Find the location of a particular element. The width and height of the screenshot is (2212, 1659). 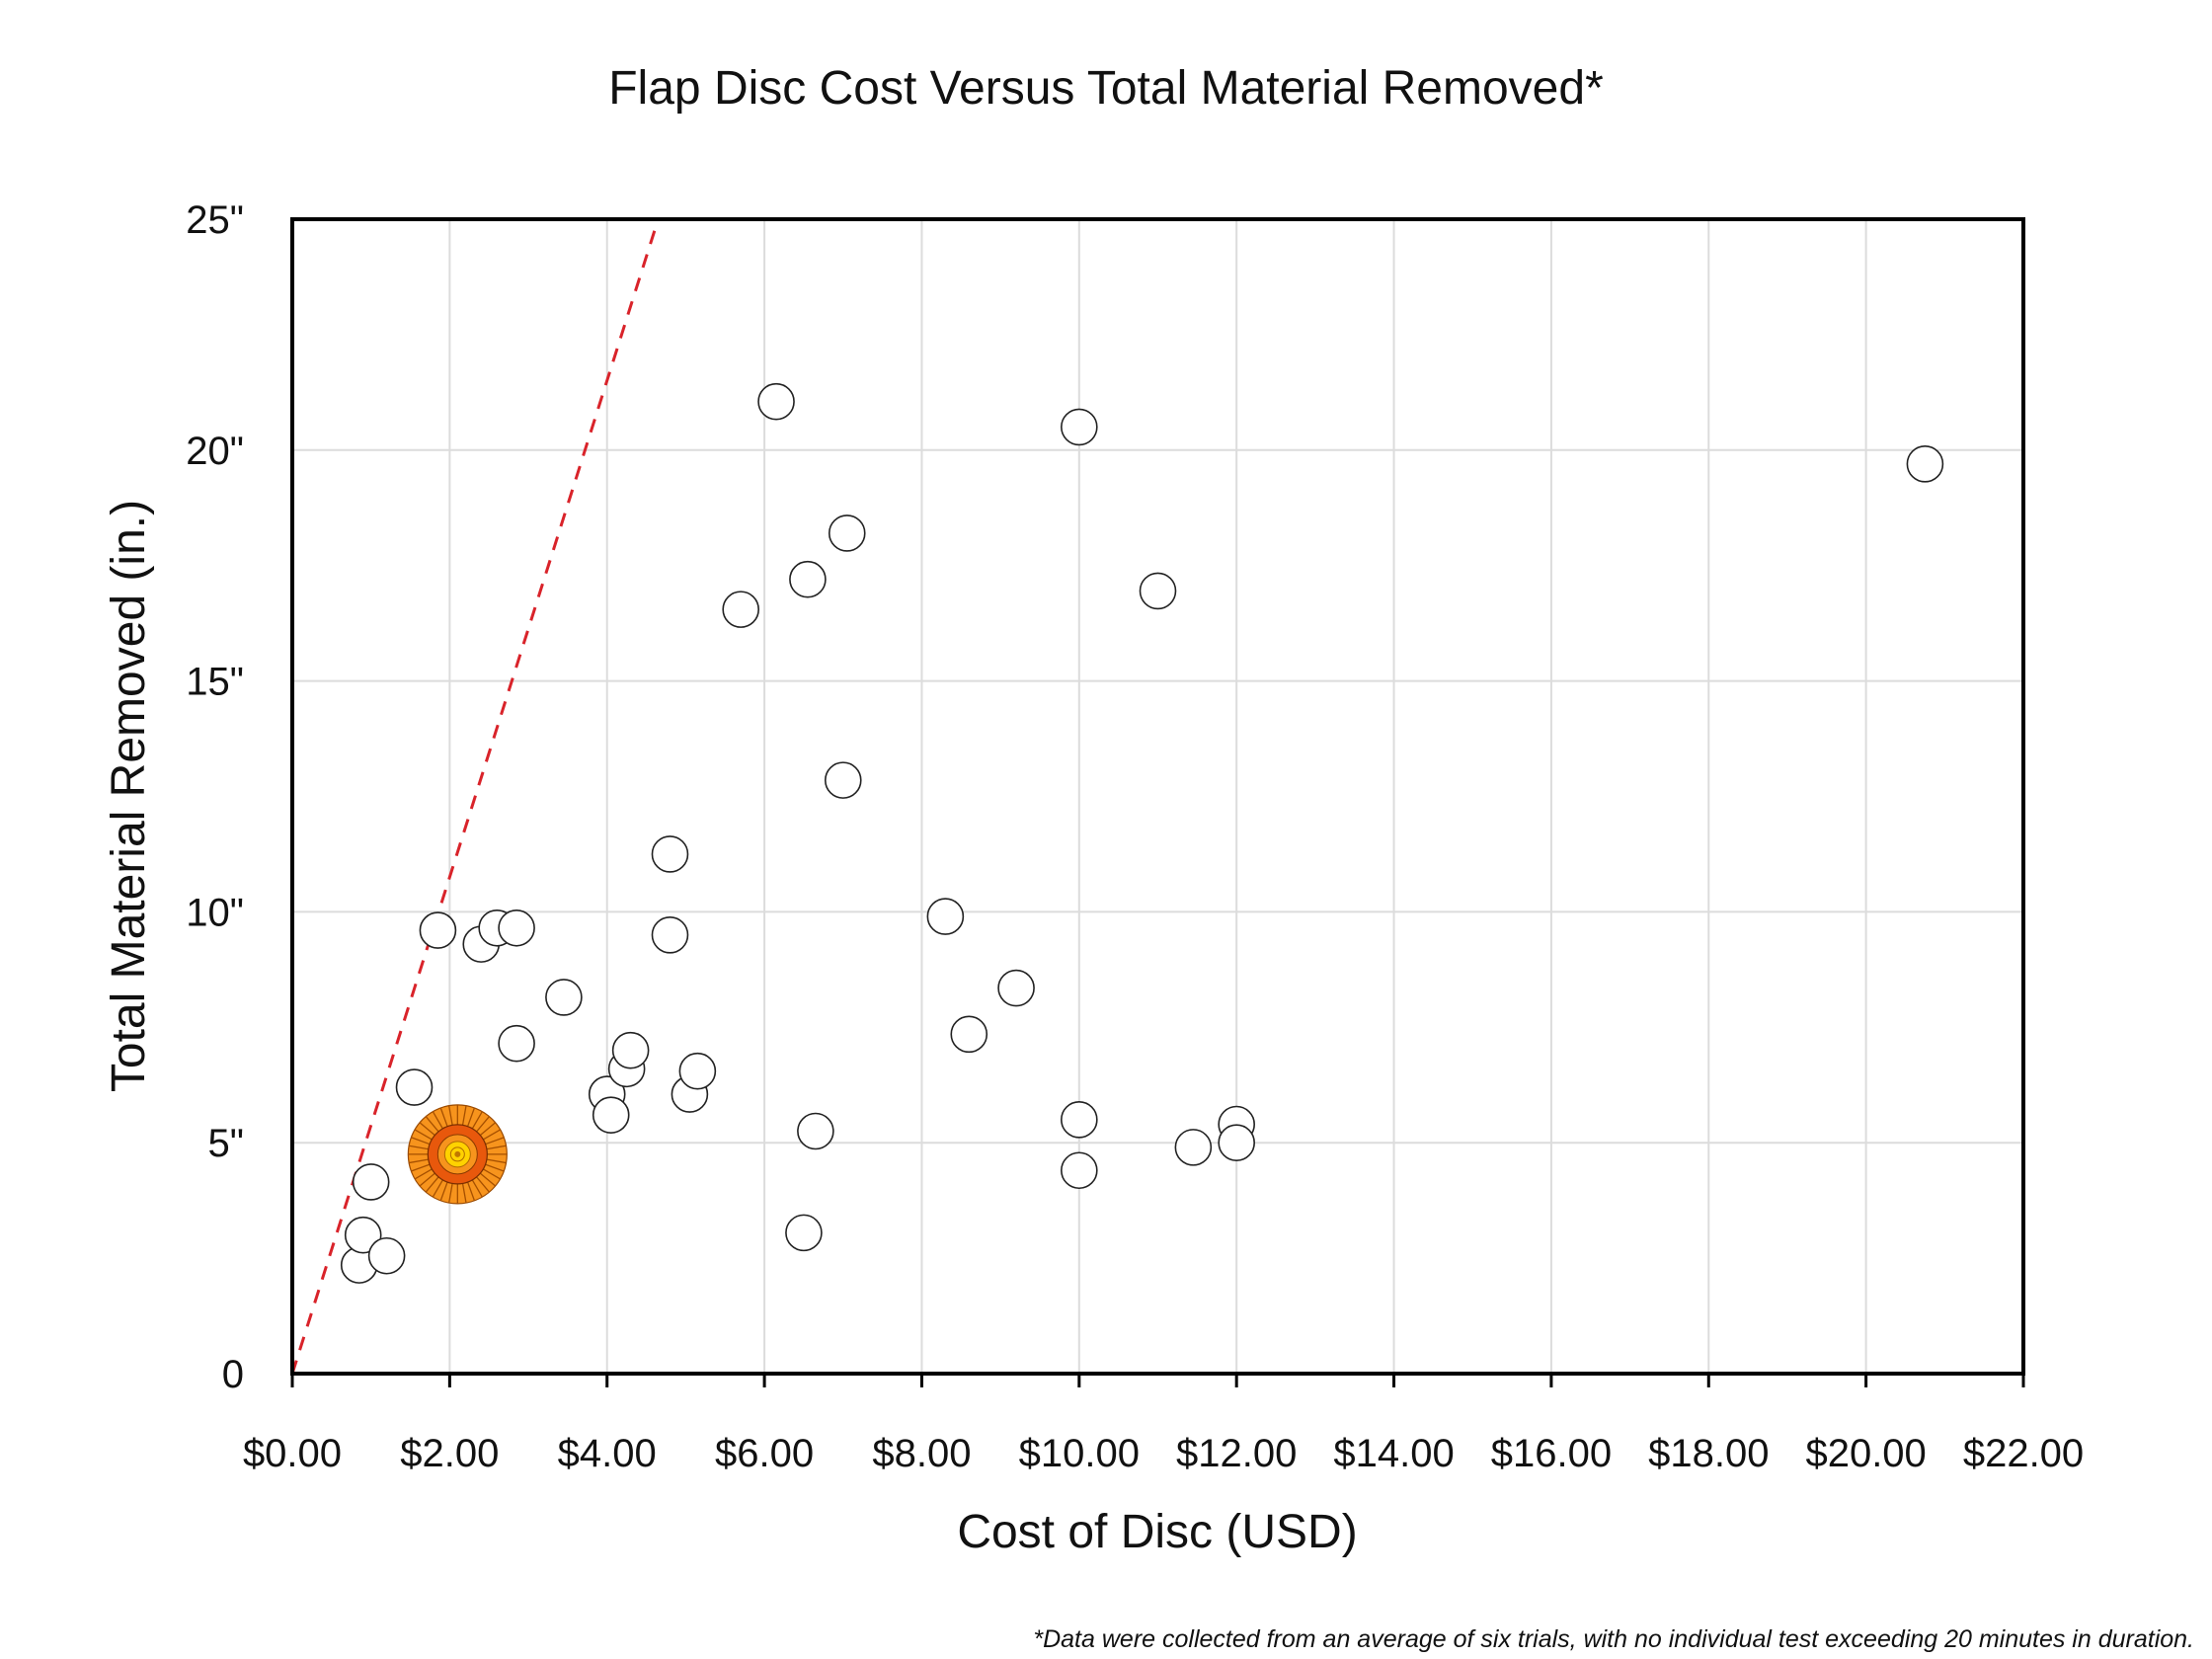

x-tick-label: $4.00 is located at coordinates (607, 1454).